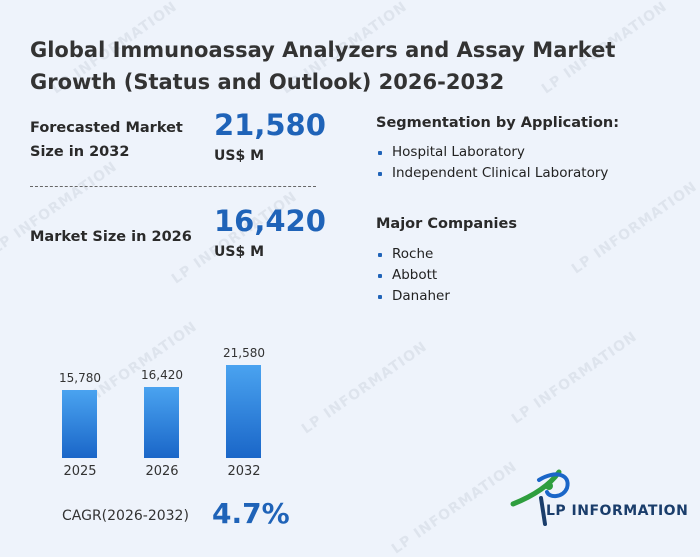 This screenshot has height=557, width=700. Describe the element at coordinates (492, 173) in the screenshot. I see `list-item: Independent Clinical Laboratory` at that location.